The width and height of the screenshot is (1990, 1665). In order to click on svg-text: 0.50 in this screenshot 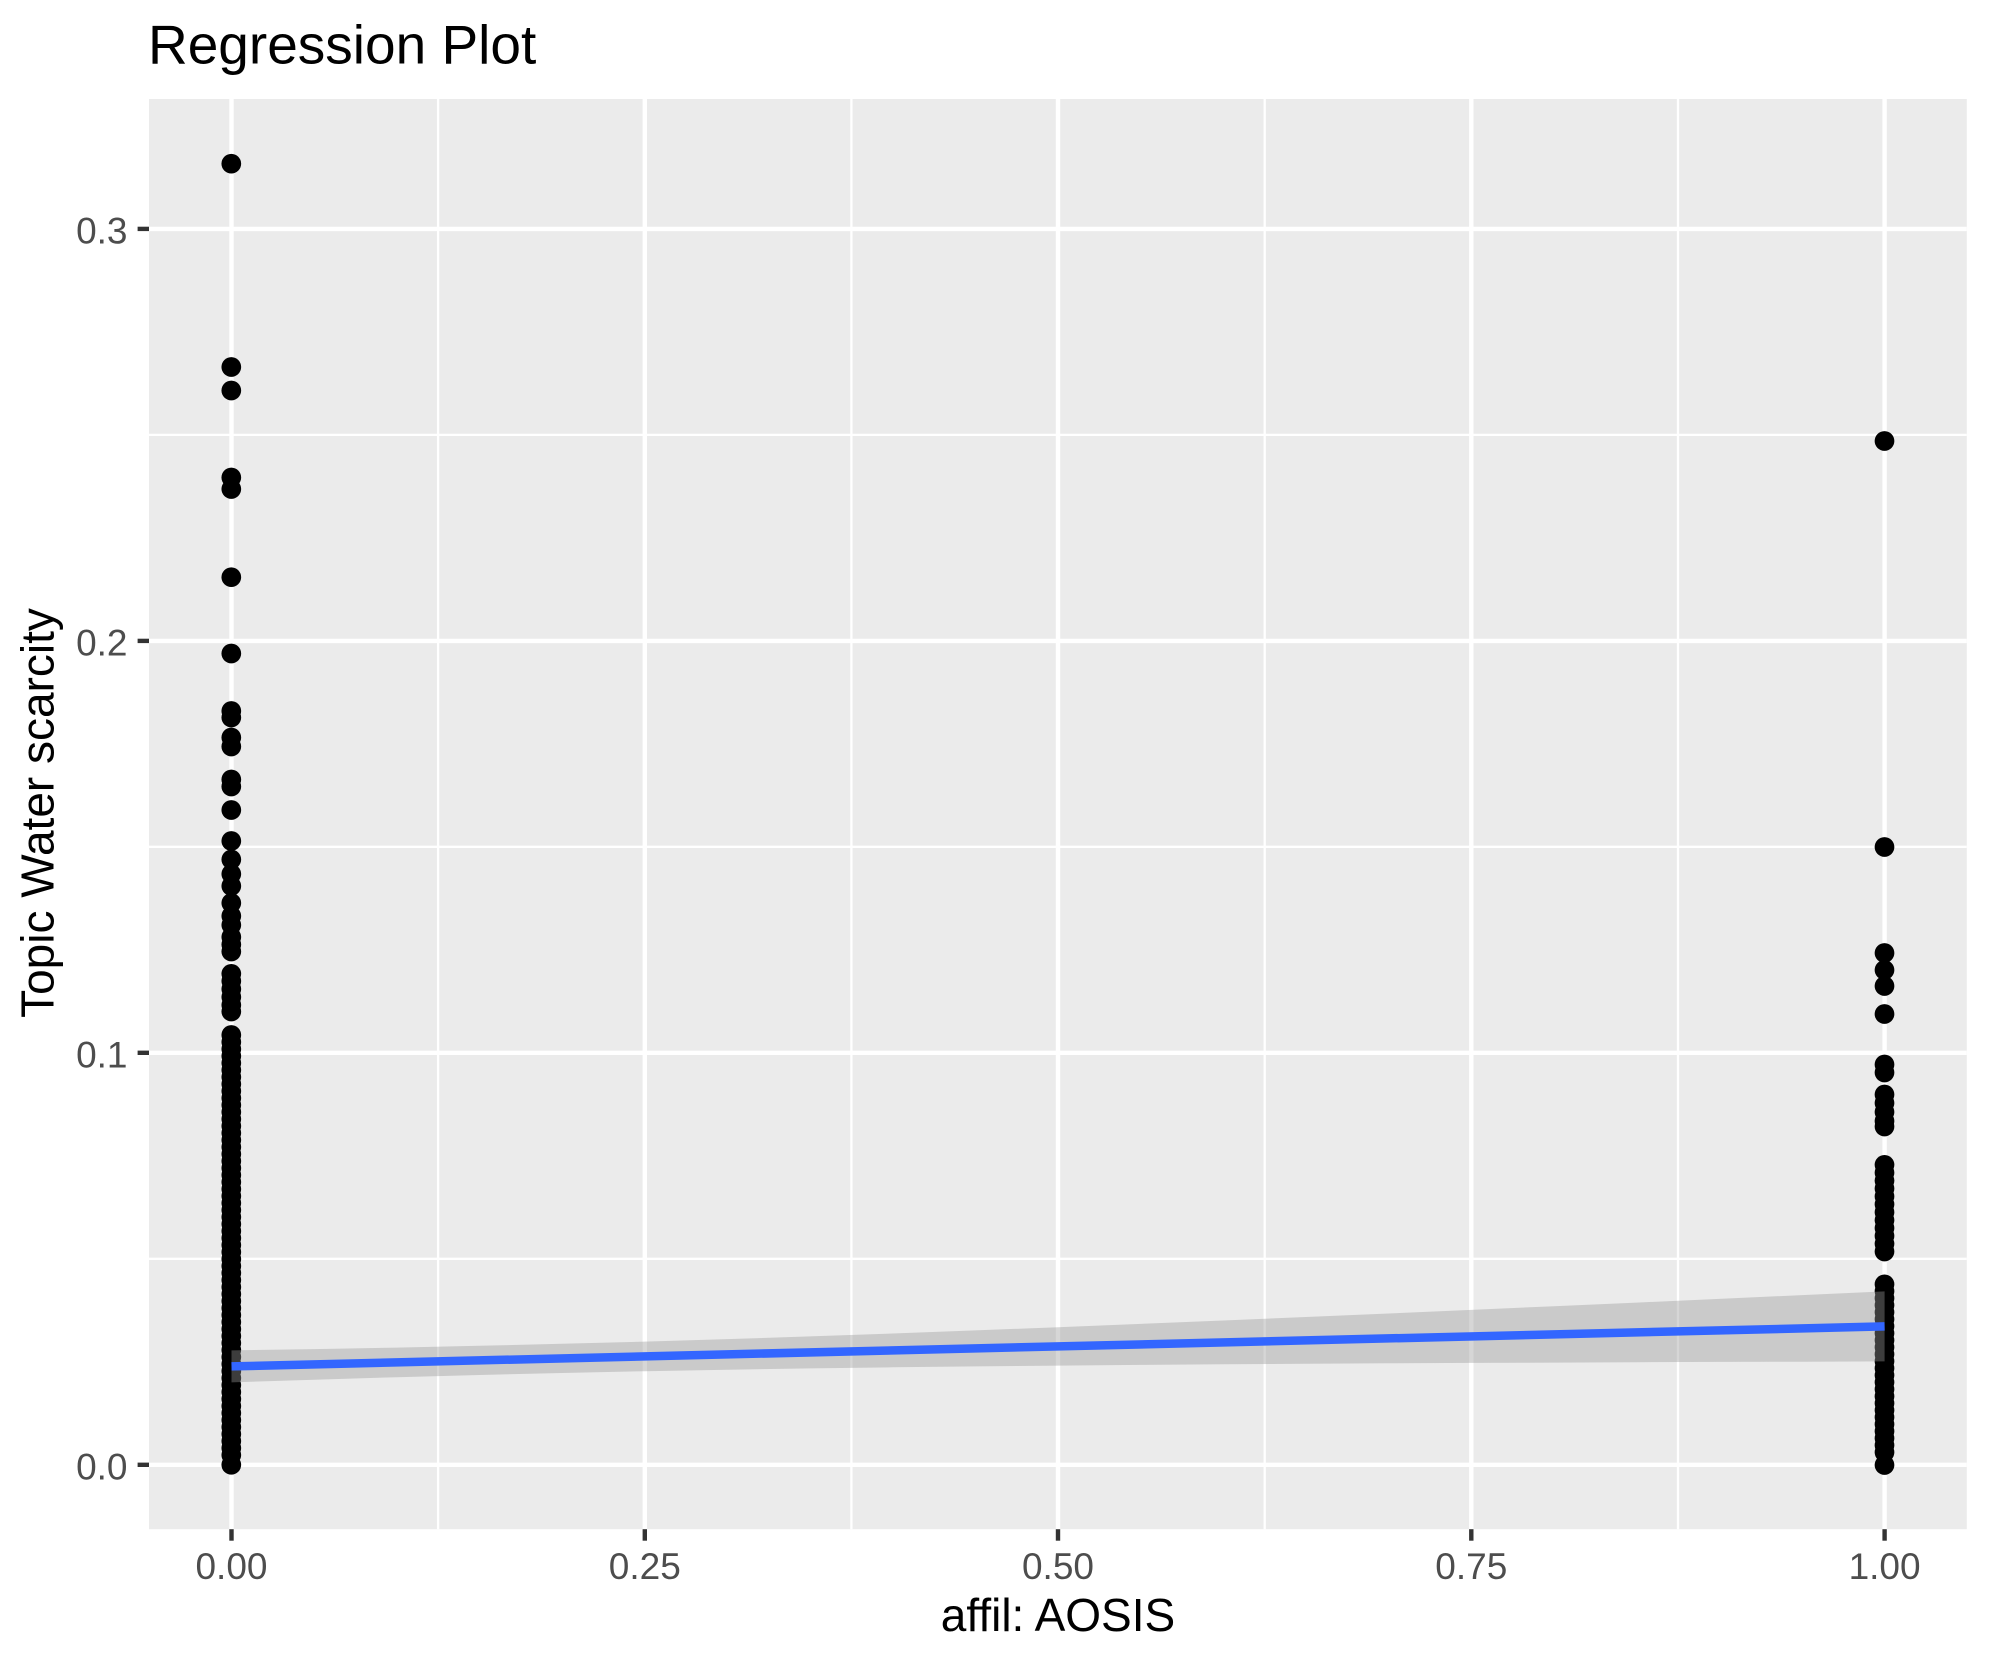, I will do `click(1058, 1566)`.